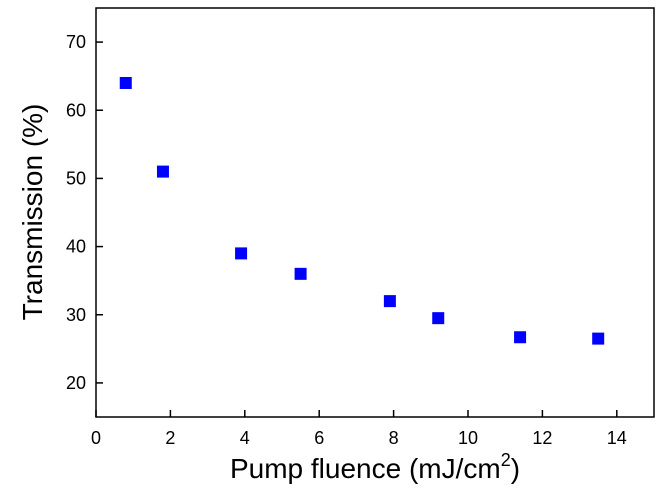 Image resolution: width=658 pixels, height=490 pixels. I want to click on y-axis-ticks: 20 30 40 50 60 70, so click(84, 212).